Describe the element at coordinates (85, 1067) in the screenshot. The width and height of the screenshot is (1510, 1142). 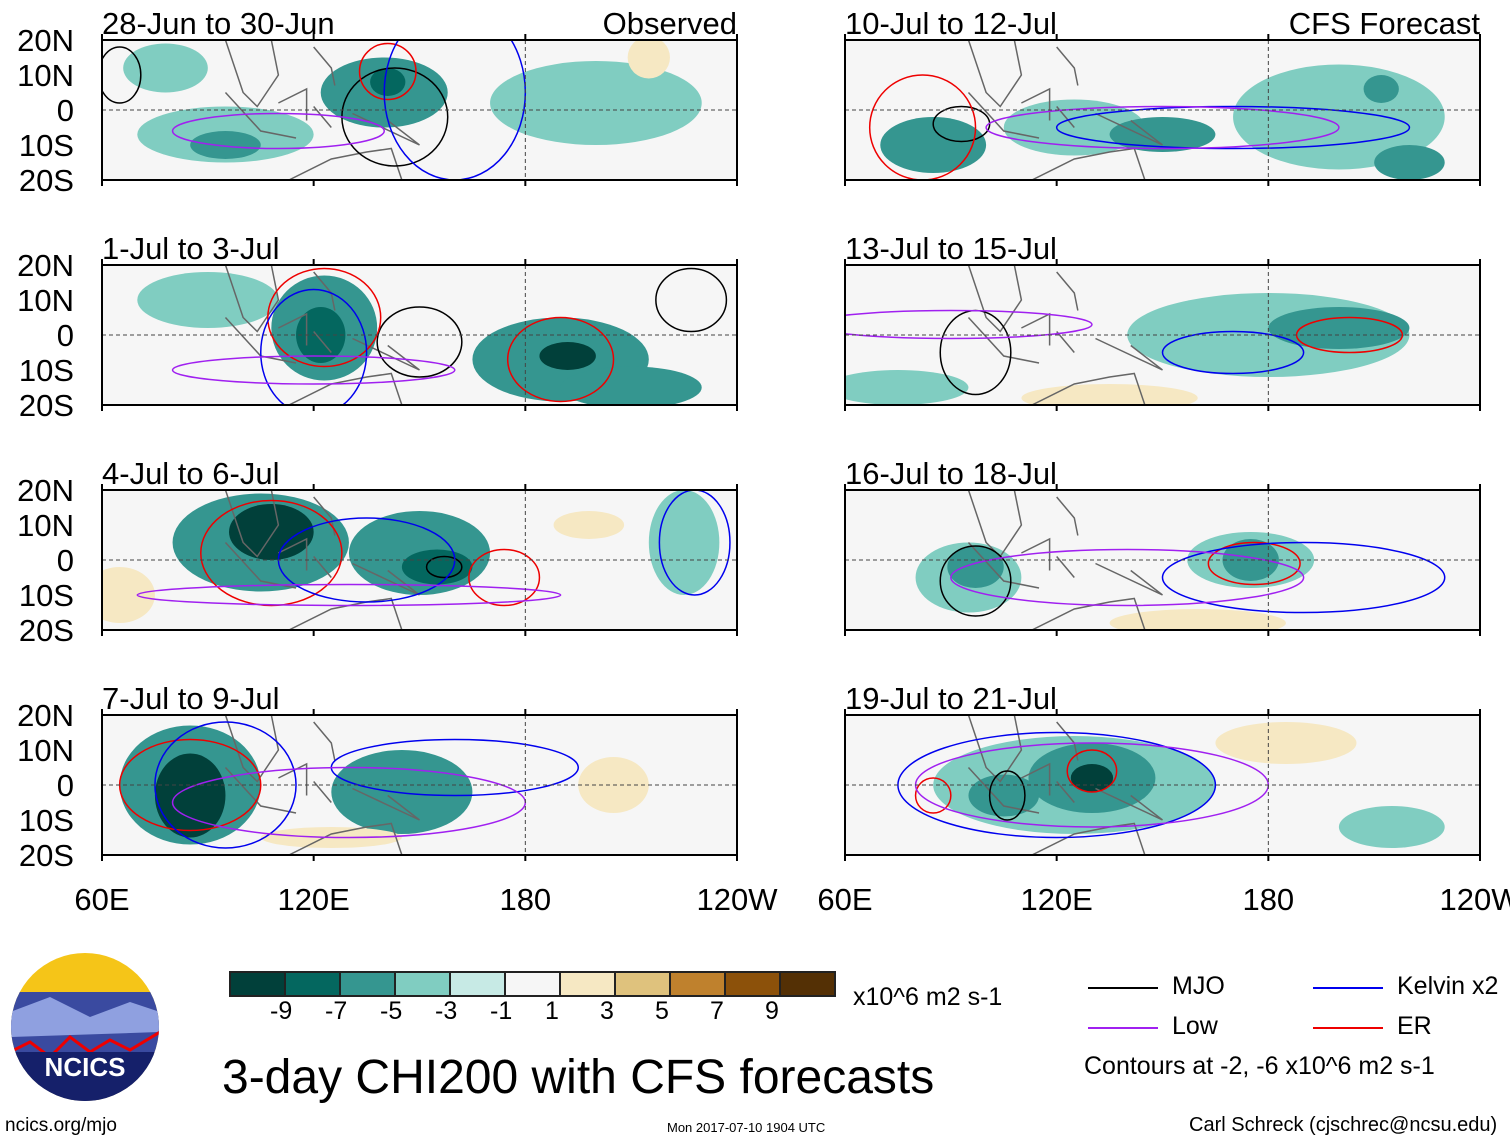
I see `svg-text: NCICS` at that location.